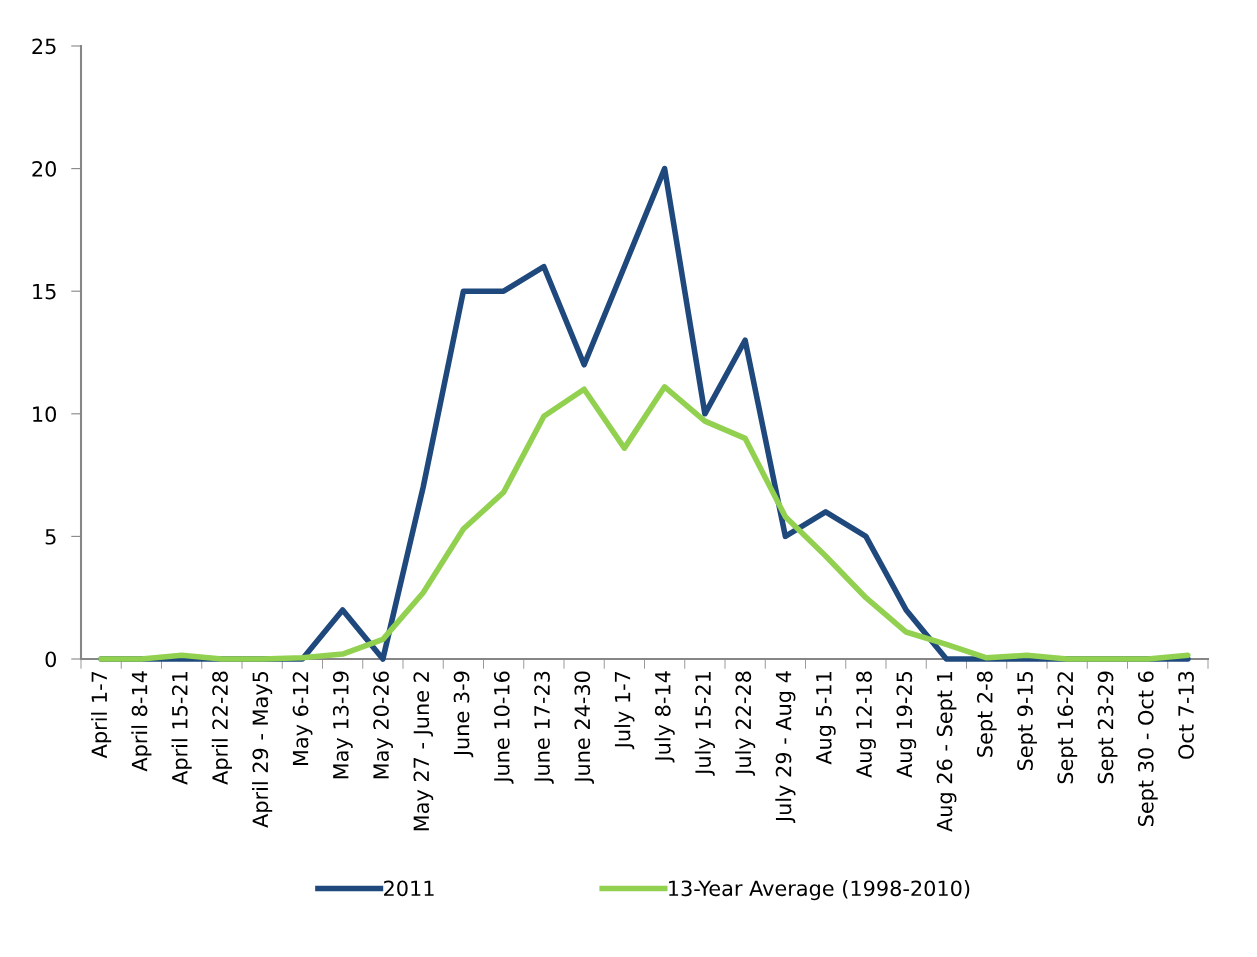  What do you see at coordinates (1027, 721) in the screenshot?
I see `x-tick-label: Sept 9-15` at bounding box center [1027, 721].